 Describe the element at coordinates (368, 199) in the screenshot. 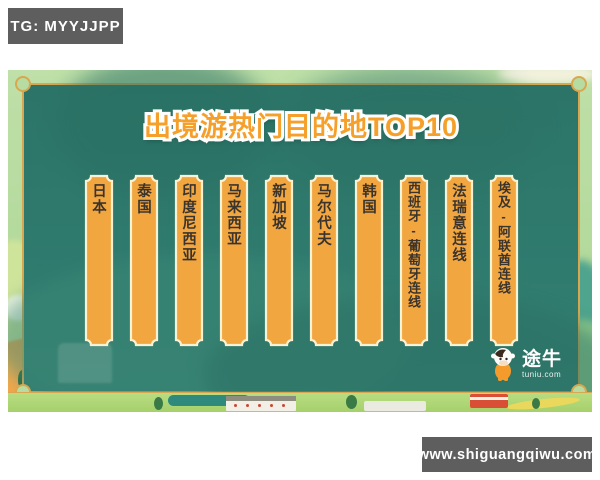

I see `destination-bar-label: 韩国` at that location.